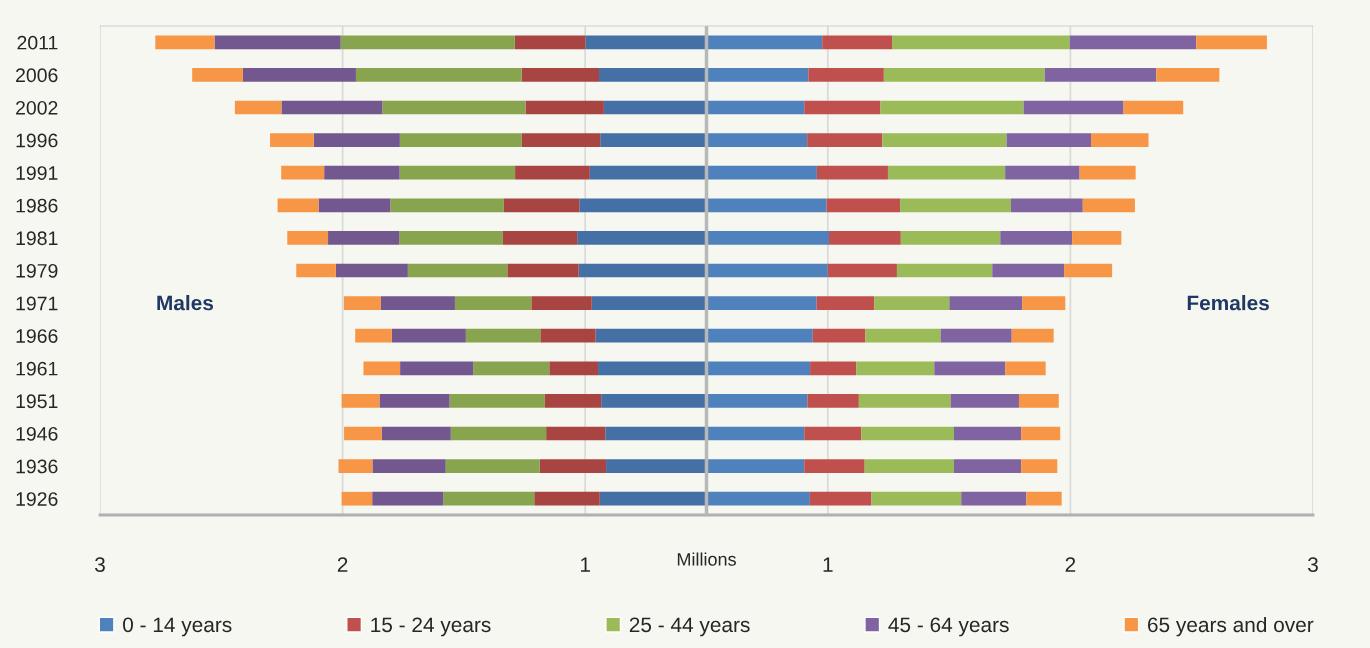  Describe the element at coordinates (689, 627) in the screenshot. I see `legend-label: 25 - 44 years` at that location.